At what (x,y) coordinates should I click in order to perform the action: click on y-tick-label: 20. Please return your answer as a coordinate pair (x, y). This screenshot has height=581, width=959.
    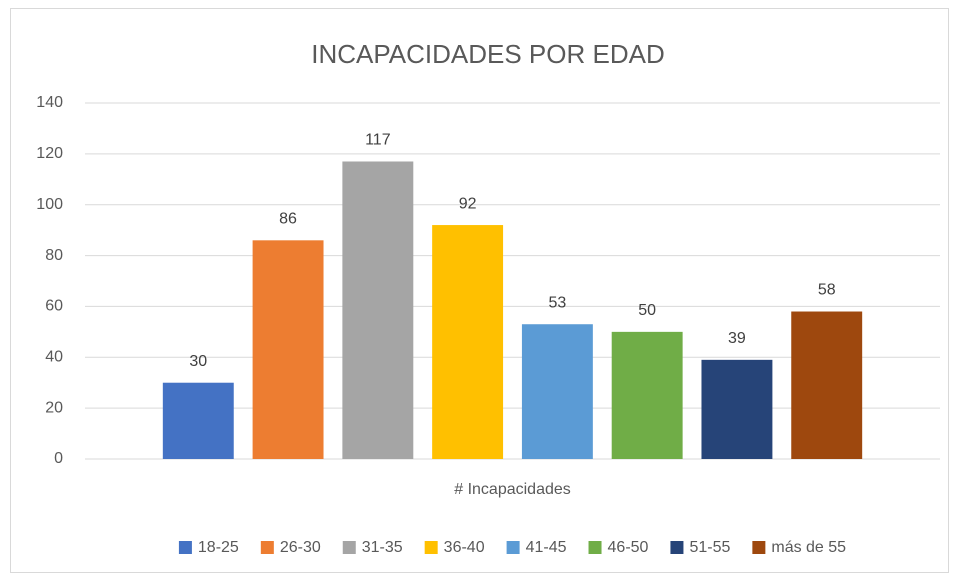
    Looking at the image, I should click on (54, 407).